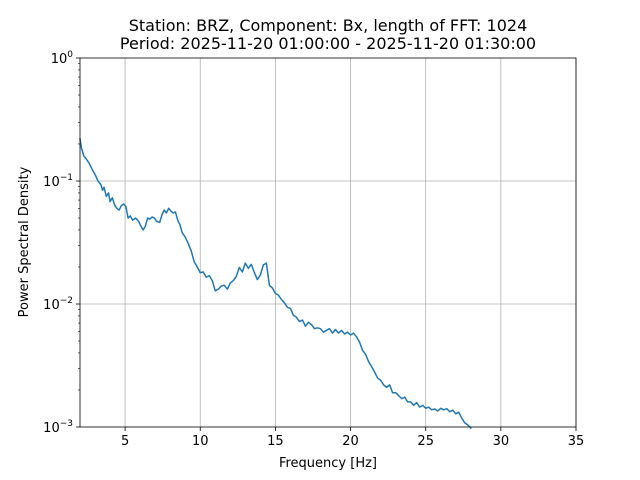  I want to click on y-axis-label: Power Spectral Density, so click(24, 241).